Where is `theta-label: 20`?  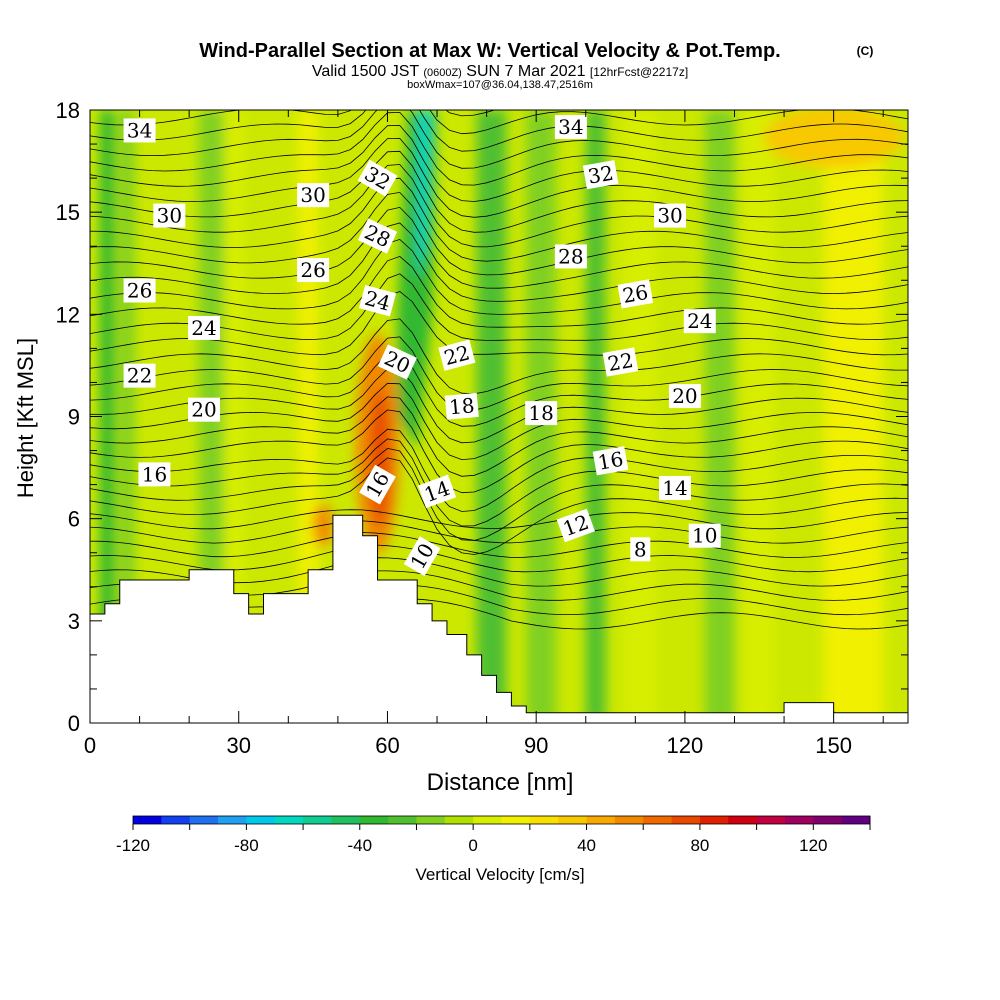
theta-label: 20 is located at coordinates (684, 396).